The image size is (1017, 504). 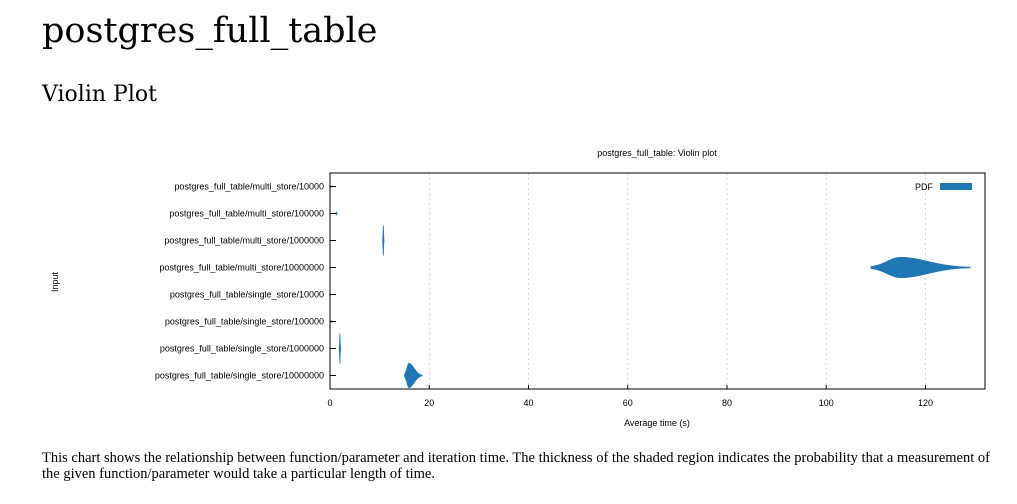 I want to click on page-title: postgres_full_table, so click(x=210, y=31).